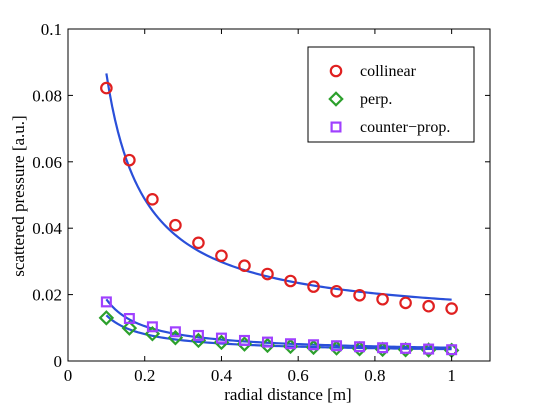  Describe the element at coordinates (222, 375) in the screenshot. I see `x-tick-label: 0.4` at that location.